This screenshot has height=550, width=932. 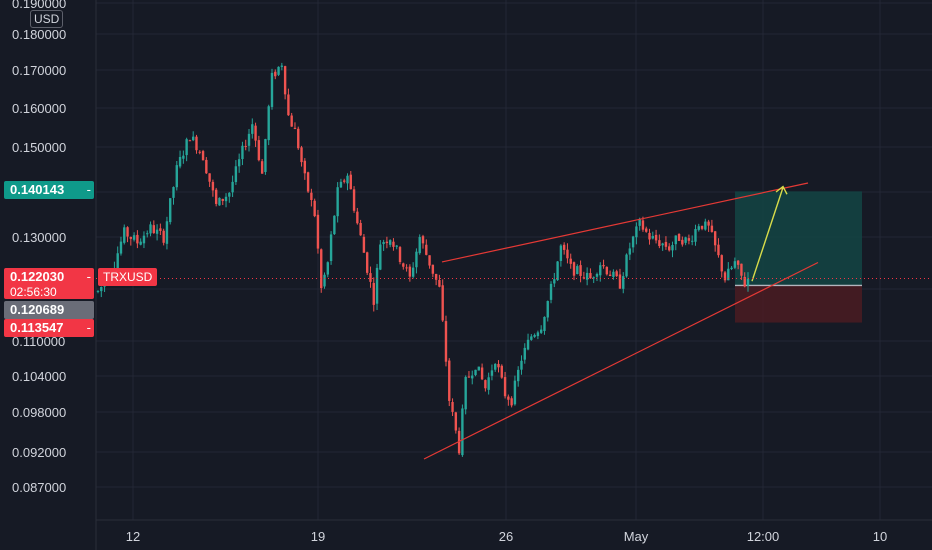 I want to click on target-zone, so click(x=798, y=238).